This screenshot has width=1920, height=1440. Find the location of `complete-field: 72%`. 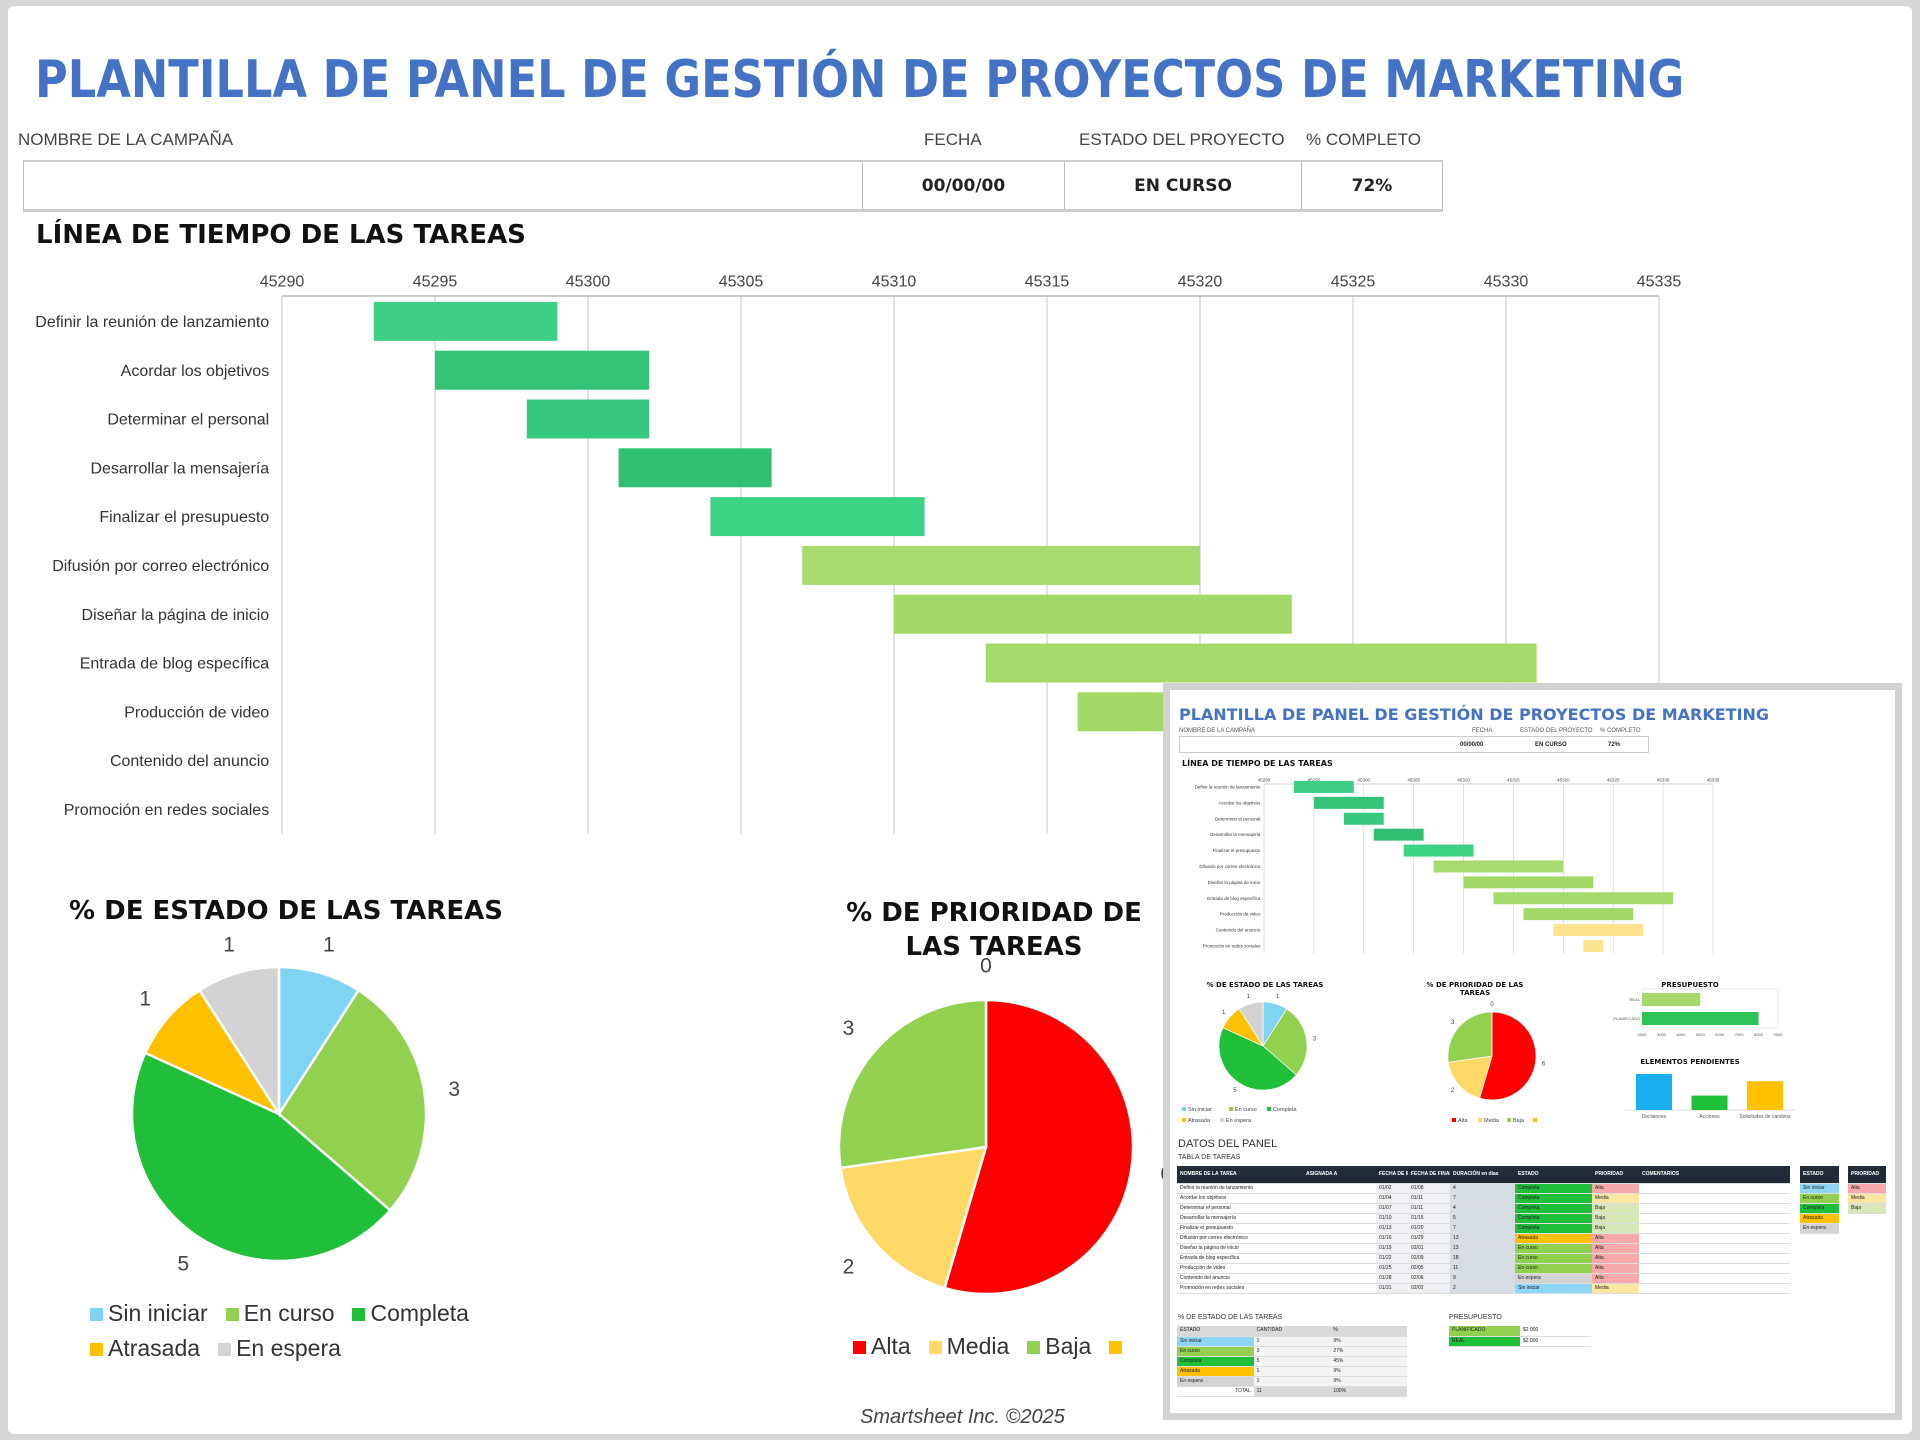

complete-field: 72% is located at coordinates (1371, 185).